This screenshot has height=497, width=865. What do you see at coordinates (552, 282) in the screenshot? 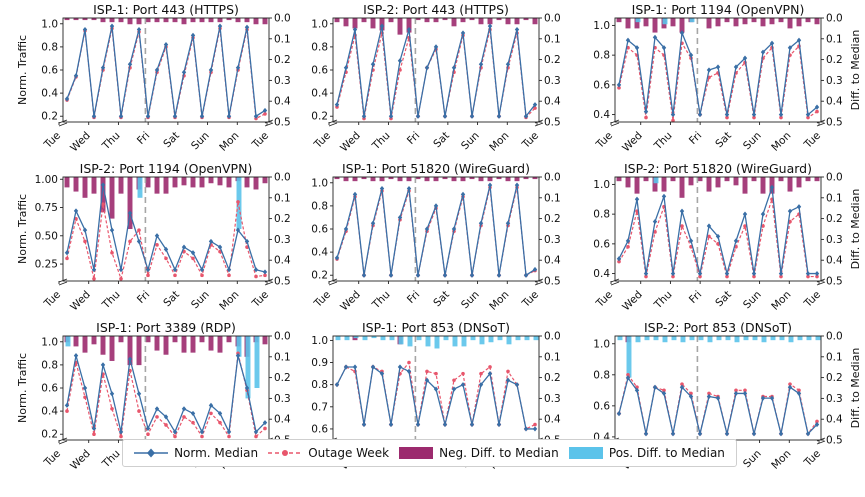
I see `y2-tick-label: 0.5` at bounding box center [552, 282].